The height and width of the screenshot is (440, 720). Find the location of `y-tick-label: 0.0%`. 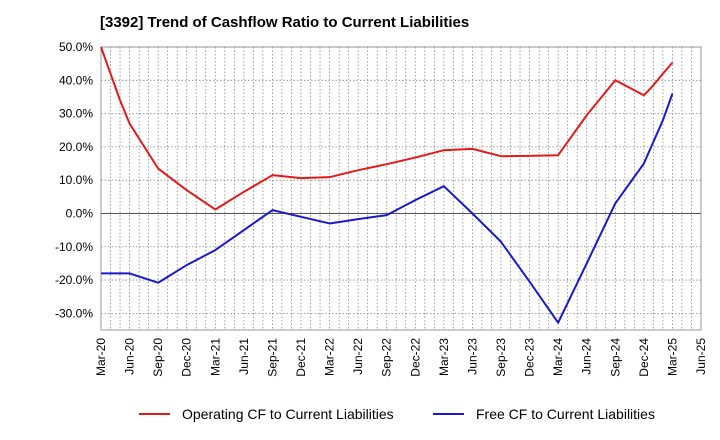

y-tick-label: 0.0% is located at coordinates (80, 213).